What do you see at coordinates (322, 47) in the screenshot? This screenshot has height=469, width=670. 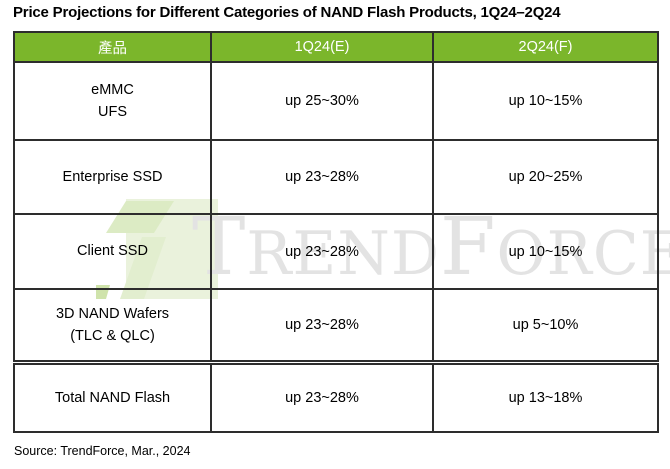 I see `header-cell-1q24: 1Q24(E)` at bounding box center [322, 47].